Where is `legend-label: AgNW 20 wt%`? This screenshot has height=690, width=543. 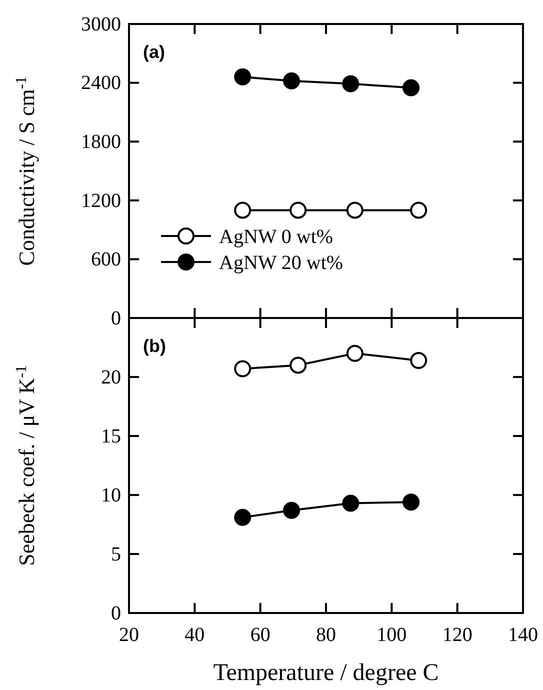
legend-label: AgNW 20 wt% is located at coordinates (281, 263).